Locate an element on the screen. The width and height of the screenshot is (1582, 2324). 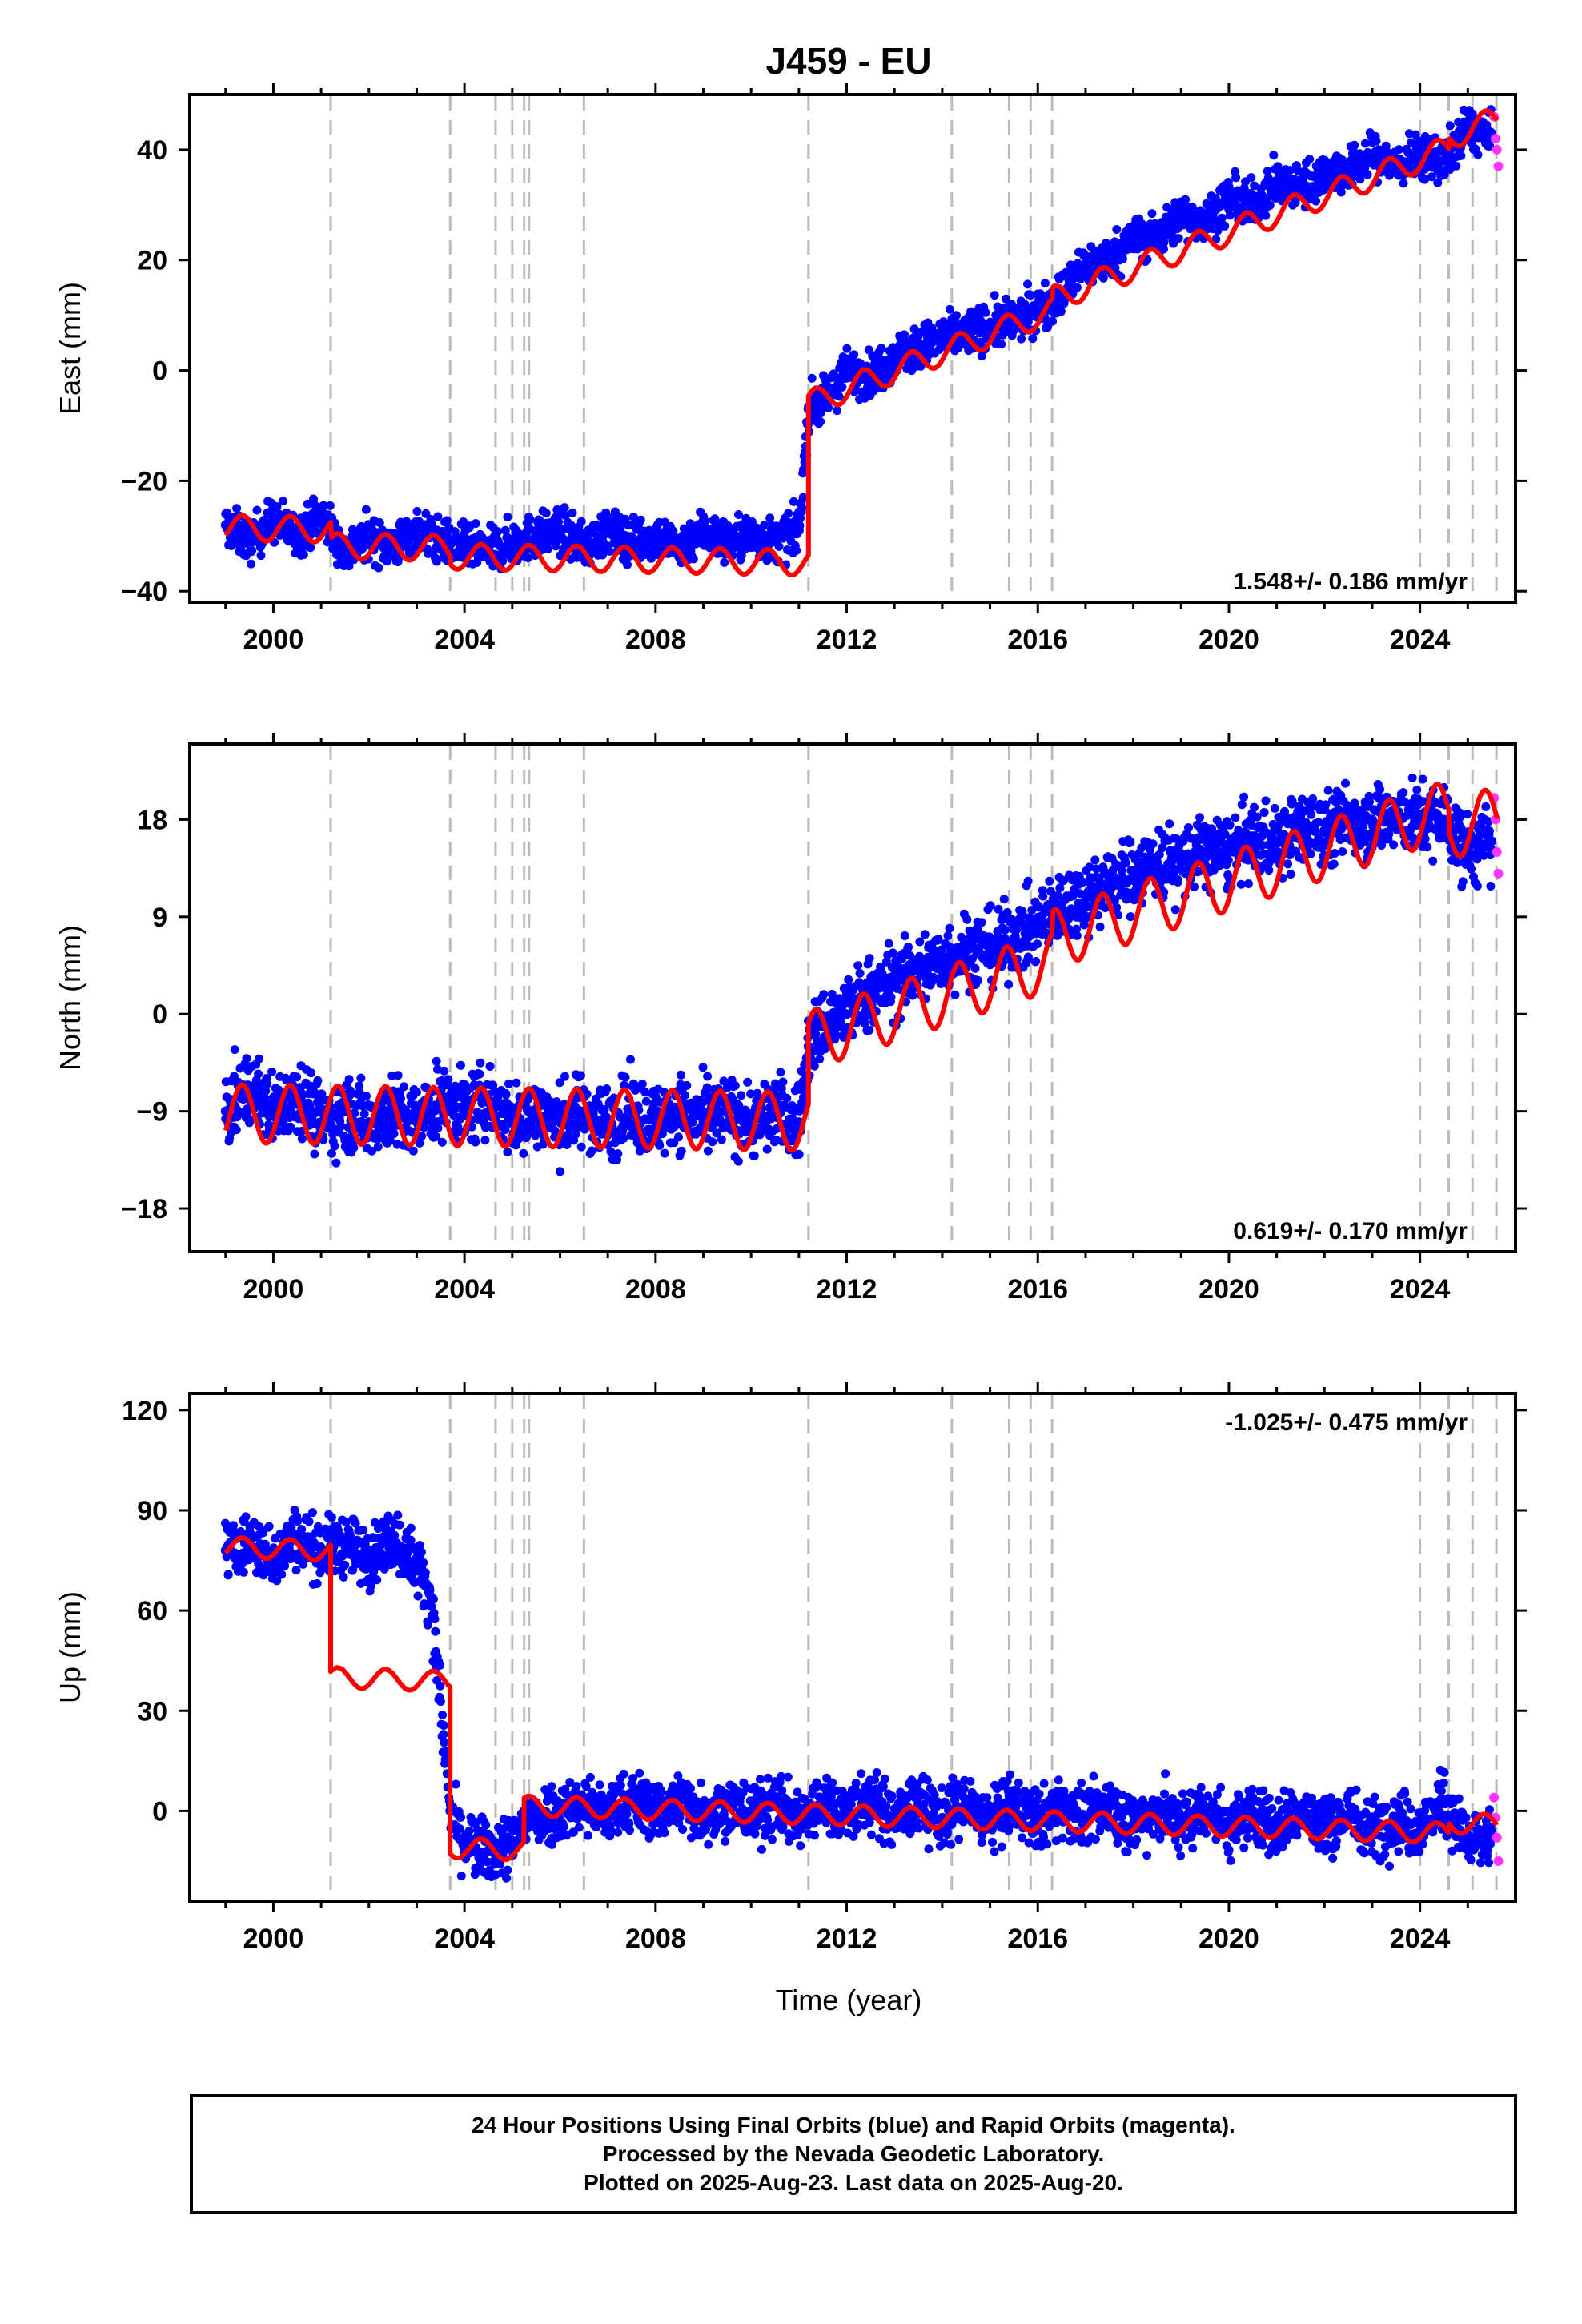
rapid-orbit-point is located at coordinates (1495, 139).